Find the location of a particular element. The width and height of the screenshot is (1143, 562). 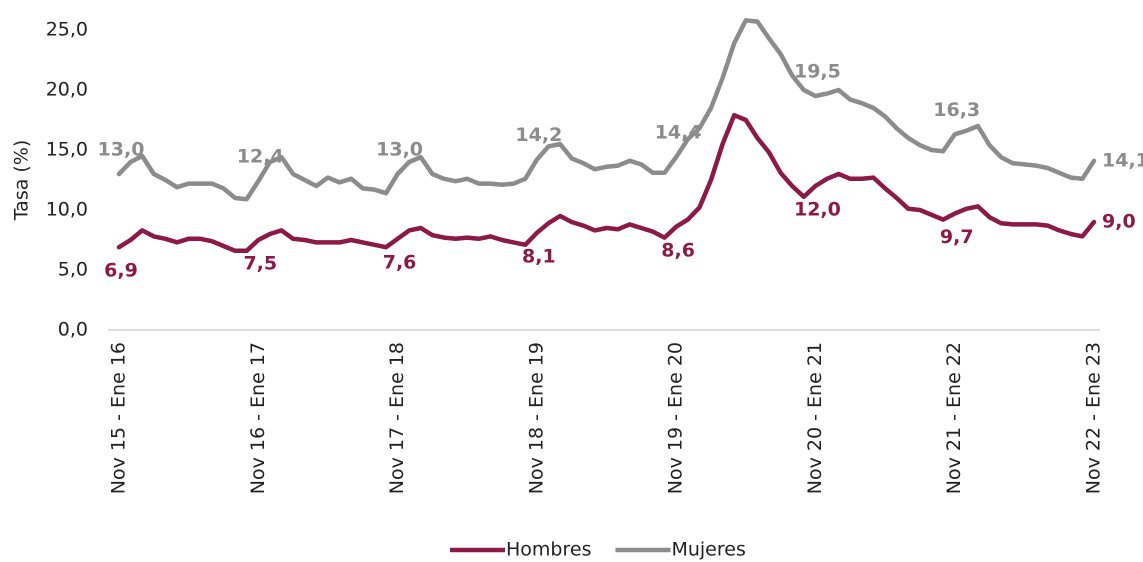

y-tick-label: 5,0 is located at coordinates (73, 270).